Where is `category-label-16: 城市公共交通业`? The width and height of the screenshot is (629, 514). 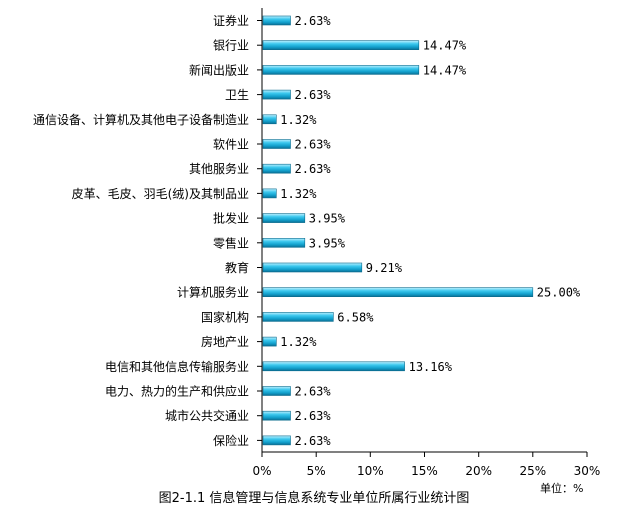 category-label-16: 城市公共交通业 is located at coordinates (207, 415).